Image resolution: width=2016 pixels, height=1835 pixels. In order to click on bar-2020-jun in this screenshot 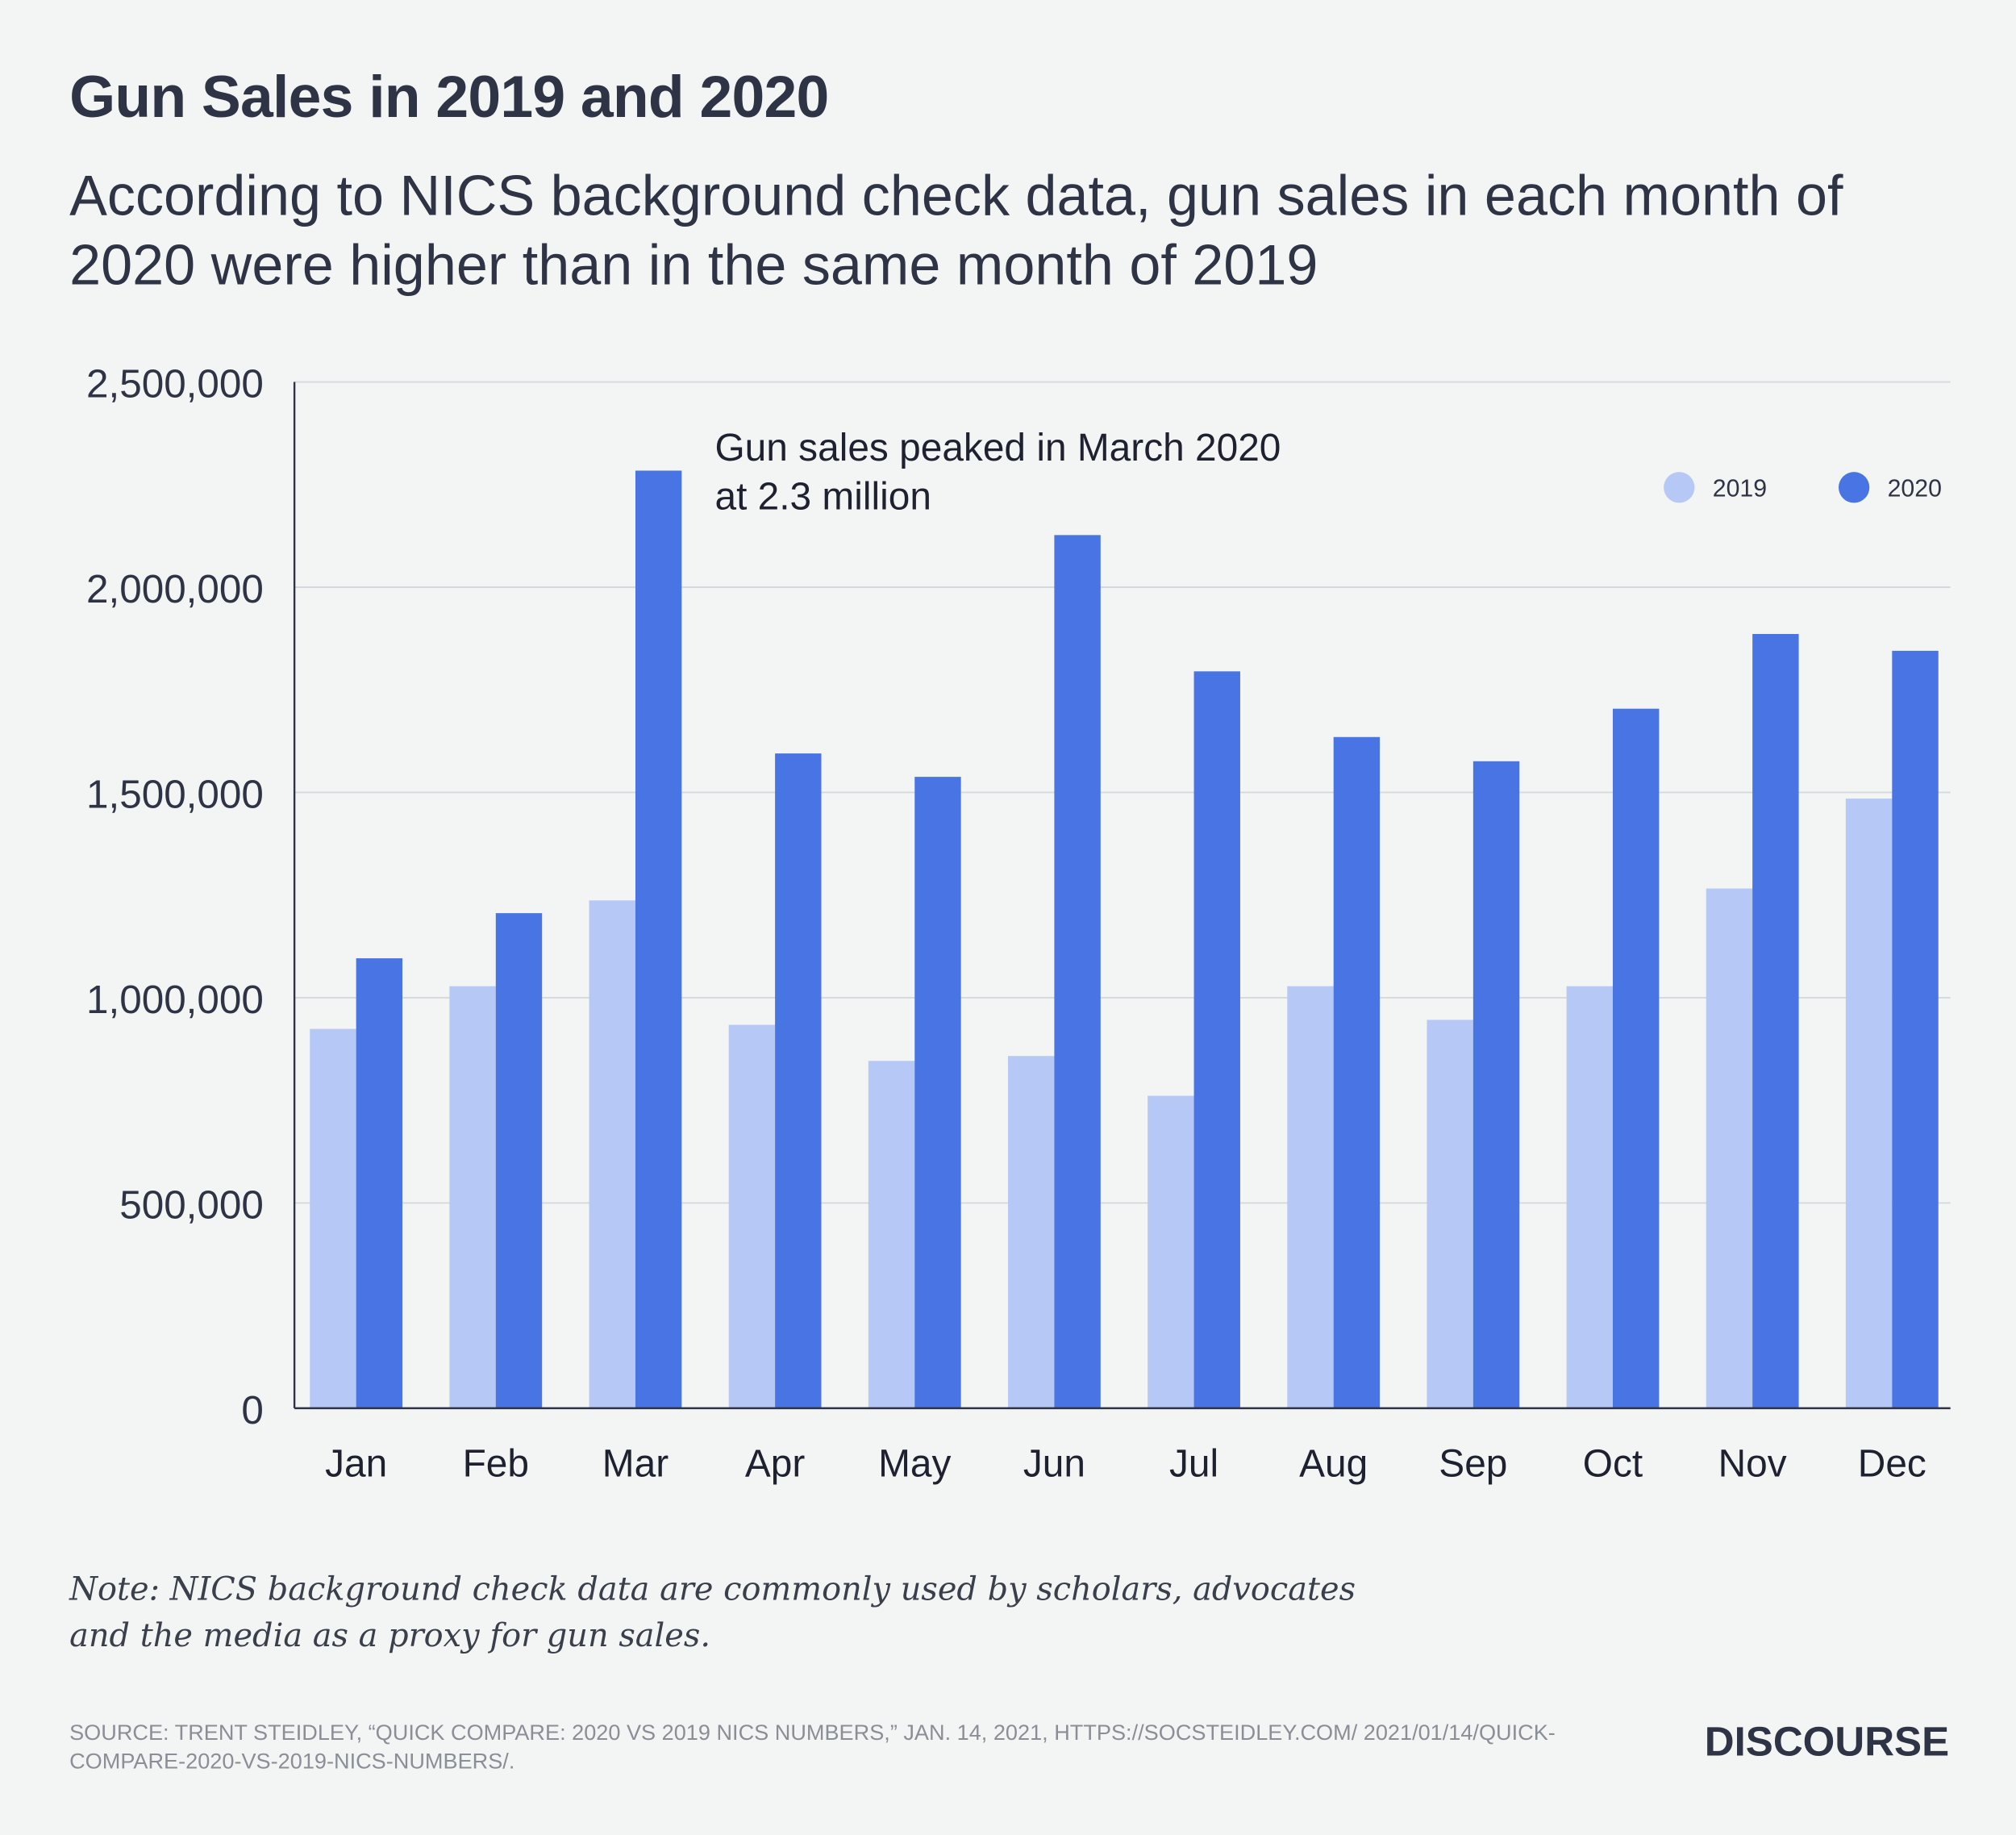, I will do `click(1077, 971)`.